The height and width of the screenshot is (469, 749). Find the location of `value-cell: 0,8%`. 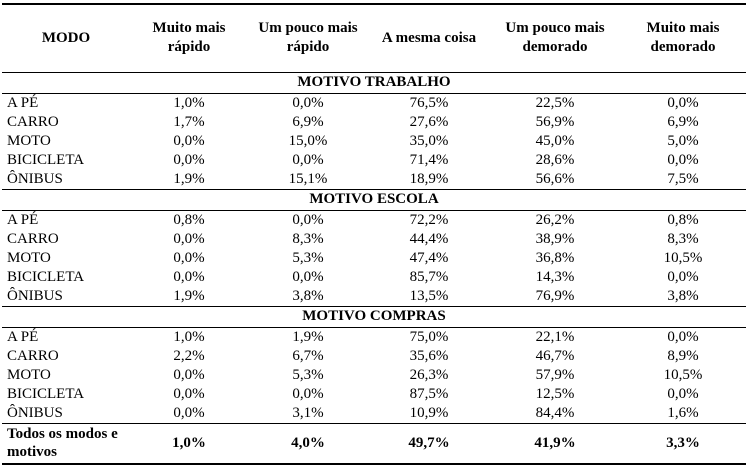

value-cell: 0,8% is located at coordinates (189, 219).